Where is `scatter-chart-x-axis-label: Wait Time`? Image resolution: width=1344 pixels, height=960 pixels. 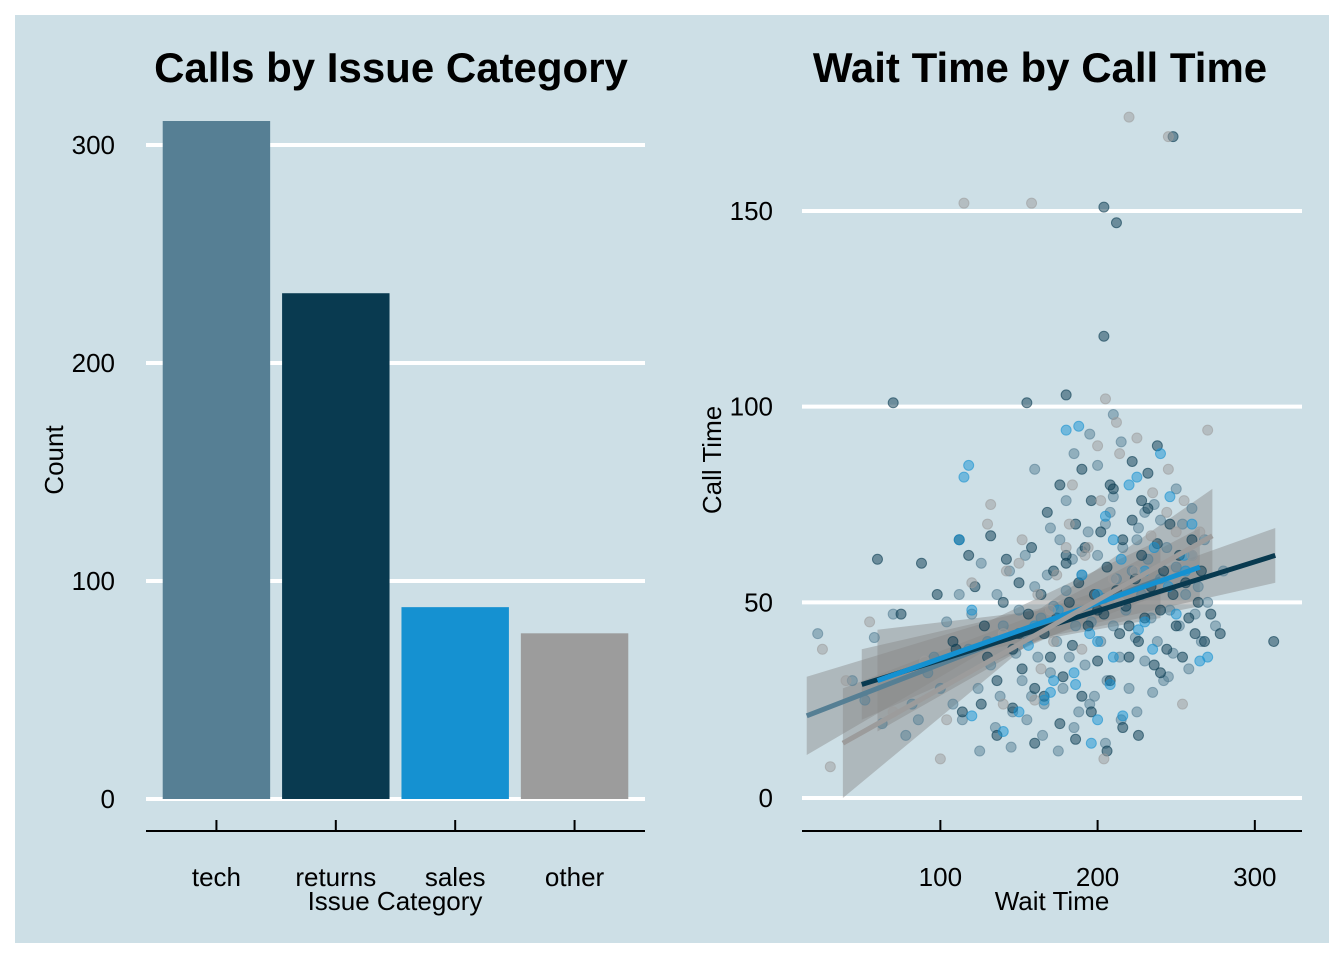 scatter-chart-x-axis-label: Wait Time is located at coordinates (1052, 901).